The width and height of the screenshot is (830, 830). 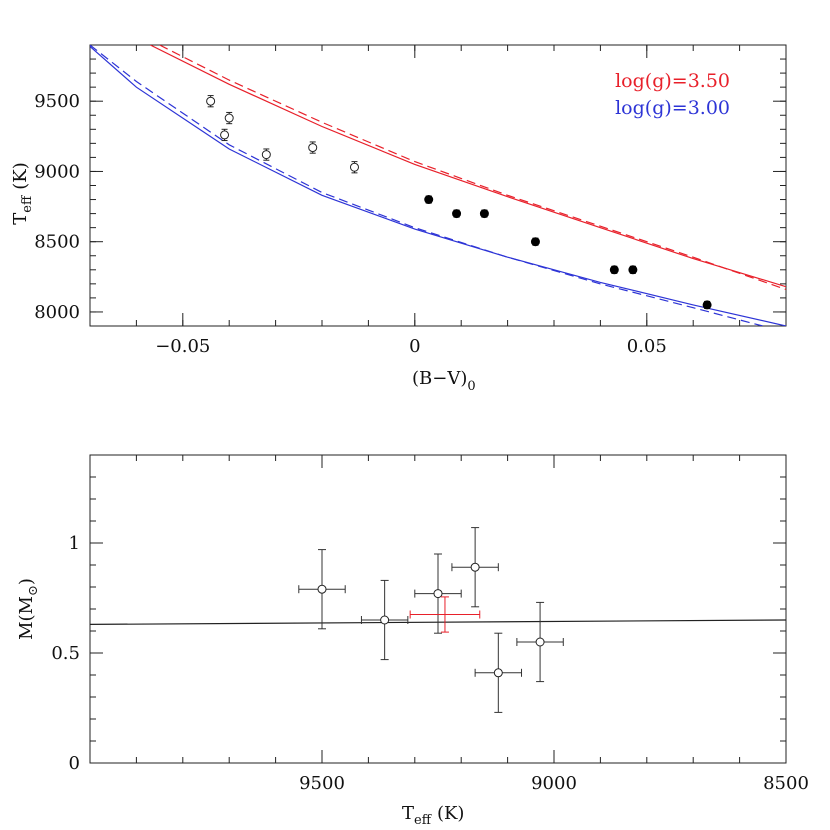 I want to click on x-tick-label: 9500, so click(x=322, y=783).